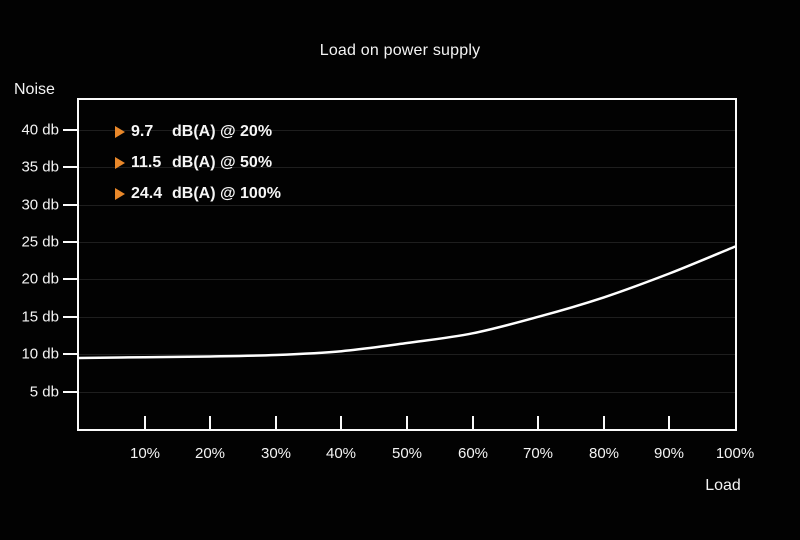 Image resolution: width=800 pixels, height=540 pixels. What do you see at coordinates (538, 453) in the screenshot?
I see `x-tick-label: 70%` at bounding box center [538, 453].